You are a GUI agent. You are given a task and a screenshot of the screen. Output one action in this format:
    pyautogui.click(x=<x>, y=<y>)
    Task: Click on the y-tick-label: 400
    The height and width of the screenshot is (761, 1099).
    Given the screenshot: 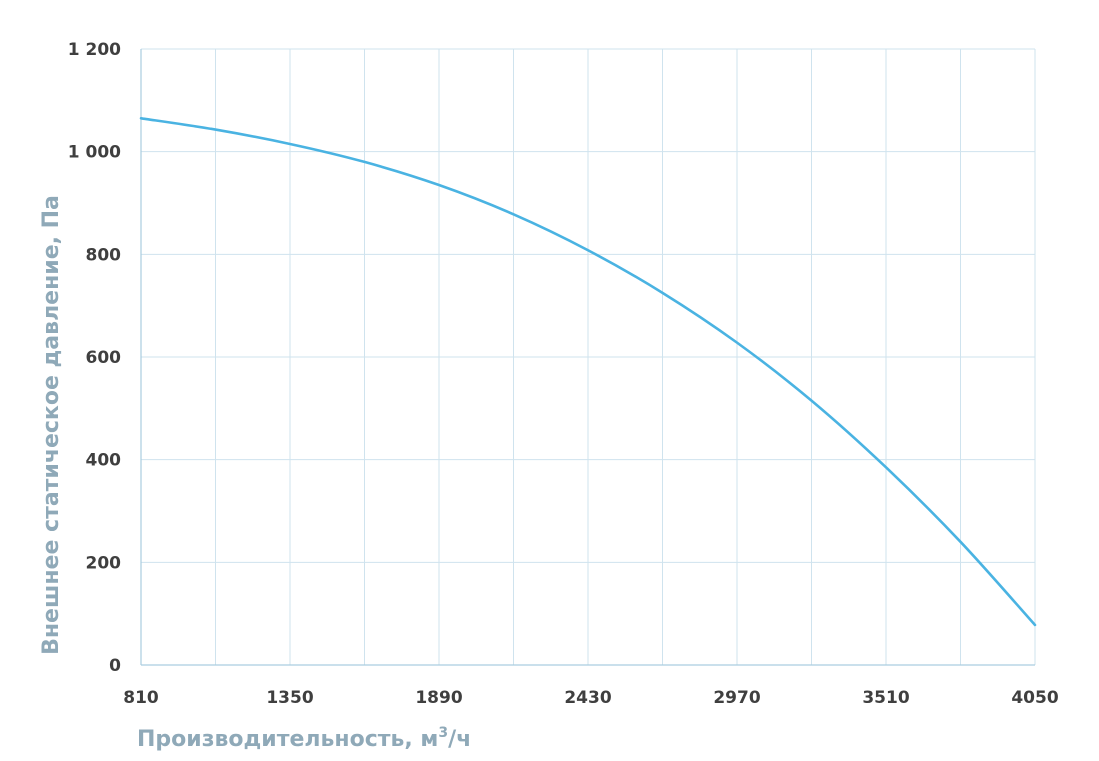 What is the action you would take?
    pyautogui.click(x=104, y=461)
    